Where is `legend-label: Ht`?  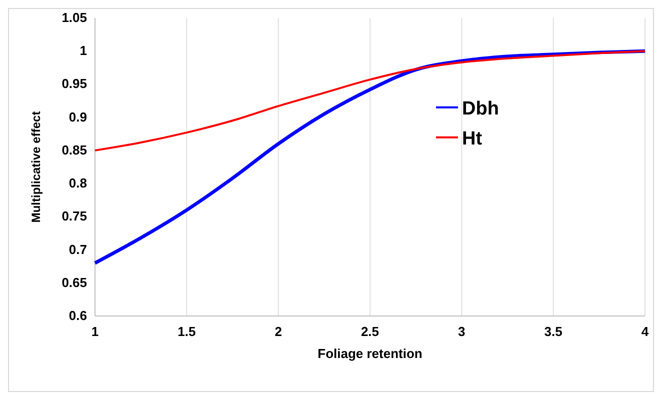 legend-label: Ht is located at coordinates (472, 139).